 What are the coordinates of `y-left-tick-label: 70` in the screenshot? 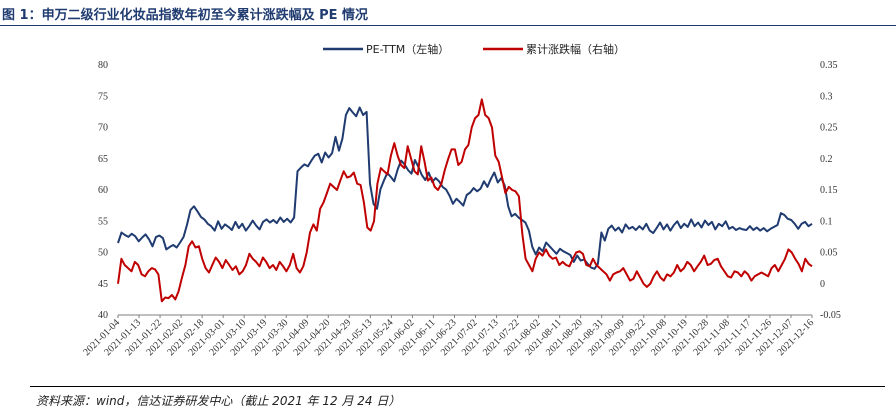 It's located at (103, 128).